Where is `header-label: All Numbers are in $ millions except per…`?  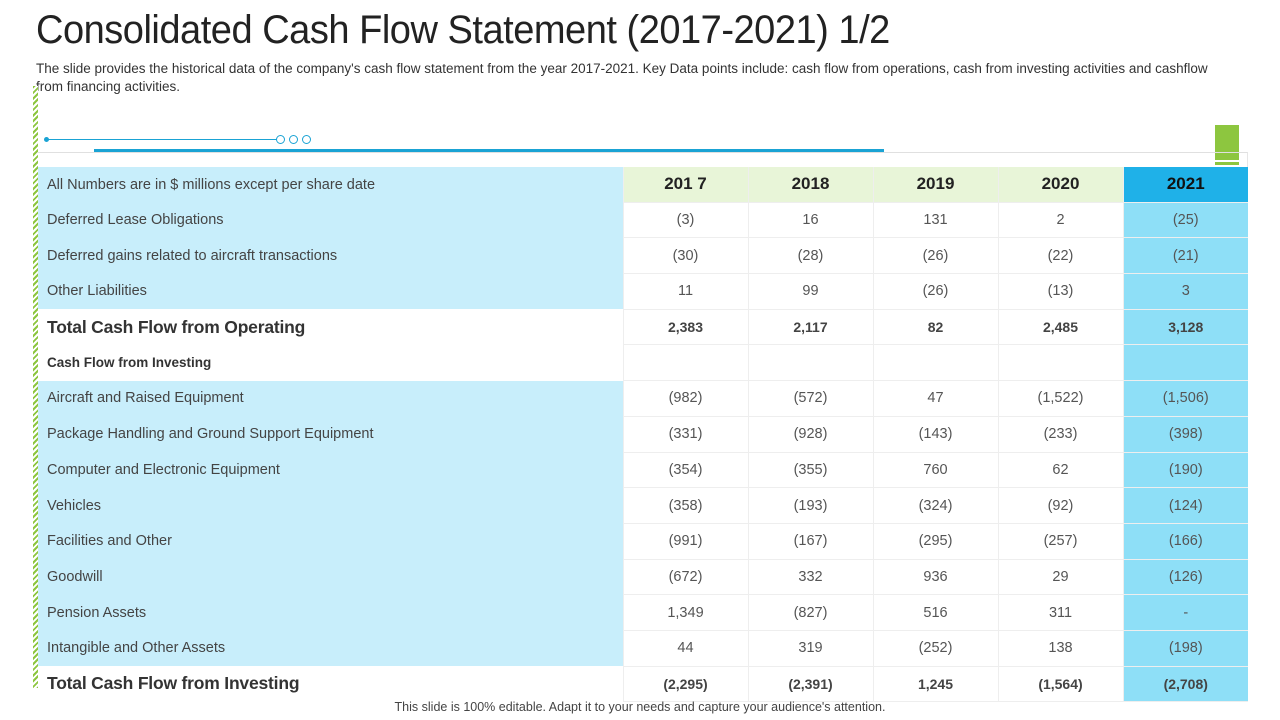 header-label: All Numbers are in $ millions except per… is located at coordinates (330, 185).